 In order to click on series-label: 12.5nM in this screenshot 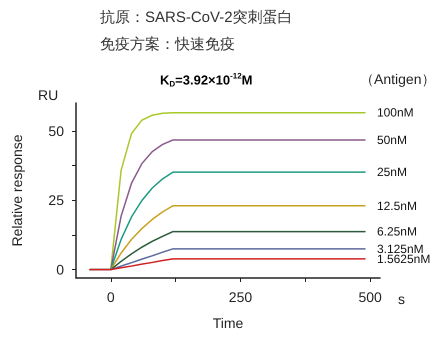, I will do `click(396, 205)`.